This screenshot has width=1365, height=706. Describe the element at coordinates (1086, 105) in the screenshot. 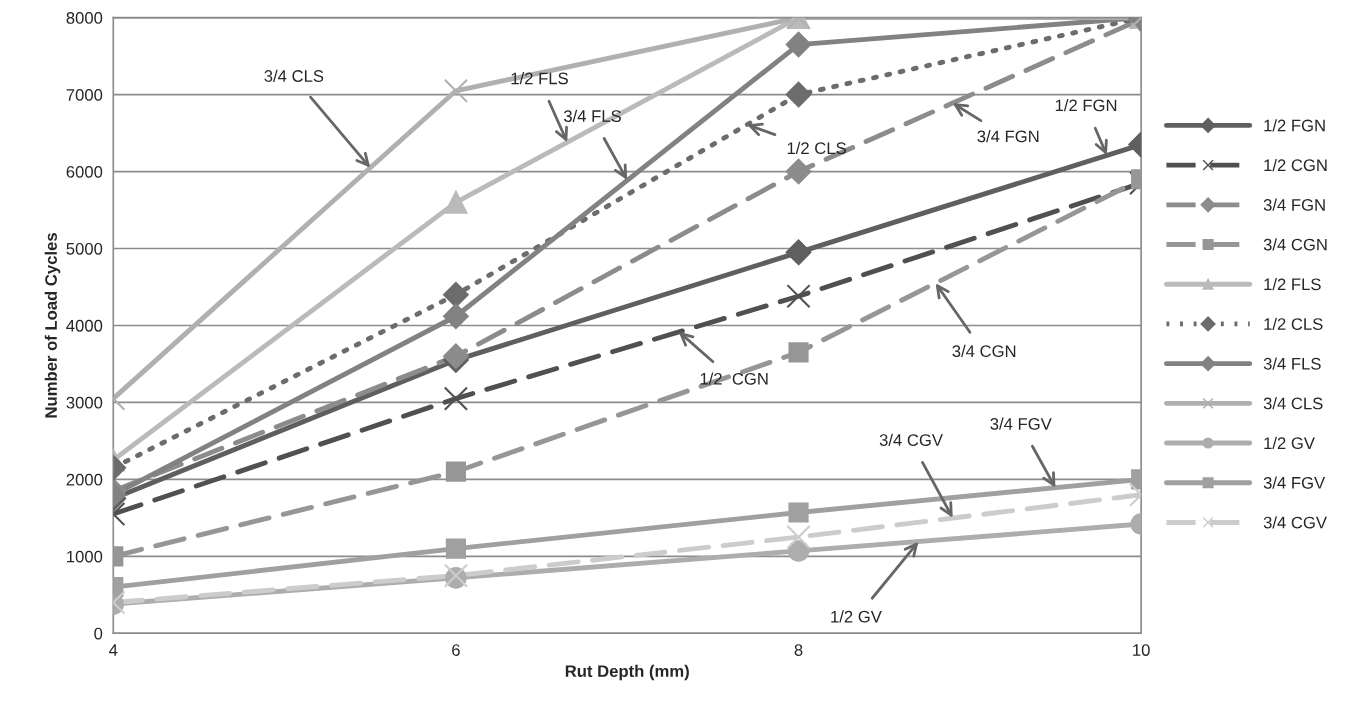

I see `annotation: 1/2 FGN` at that location.